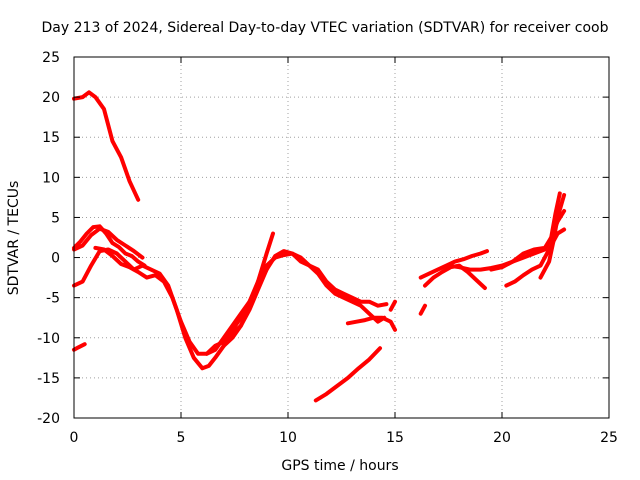  Describe the element at coordinates (502, 438) in the screenshot. I see `x-tick-label: 20` at that location.